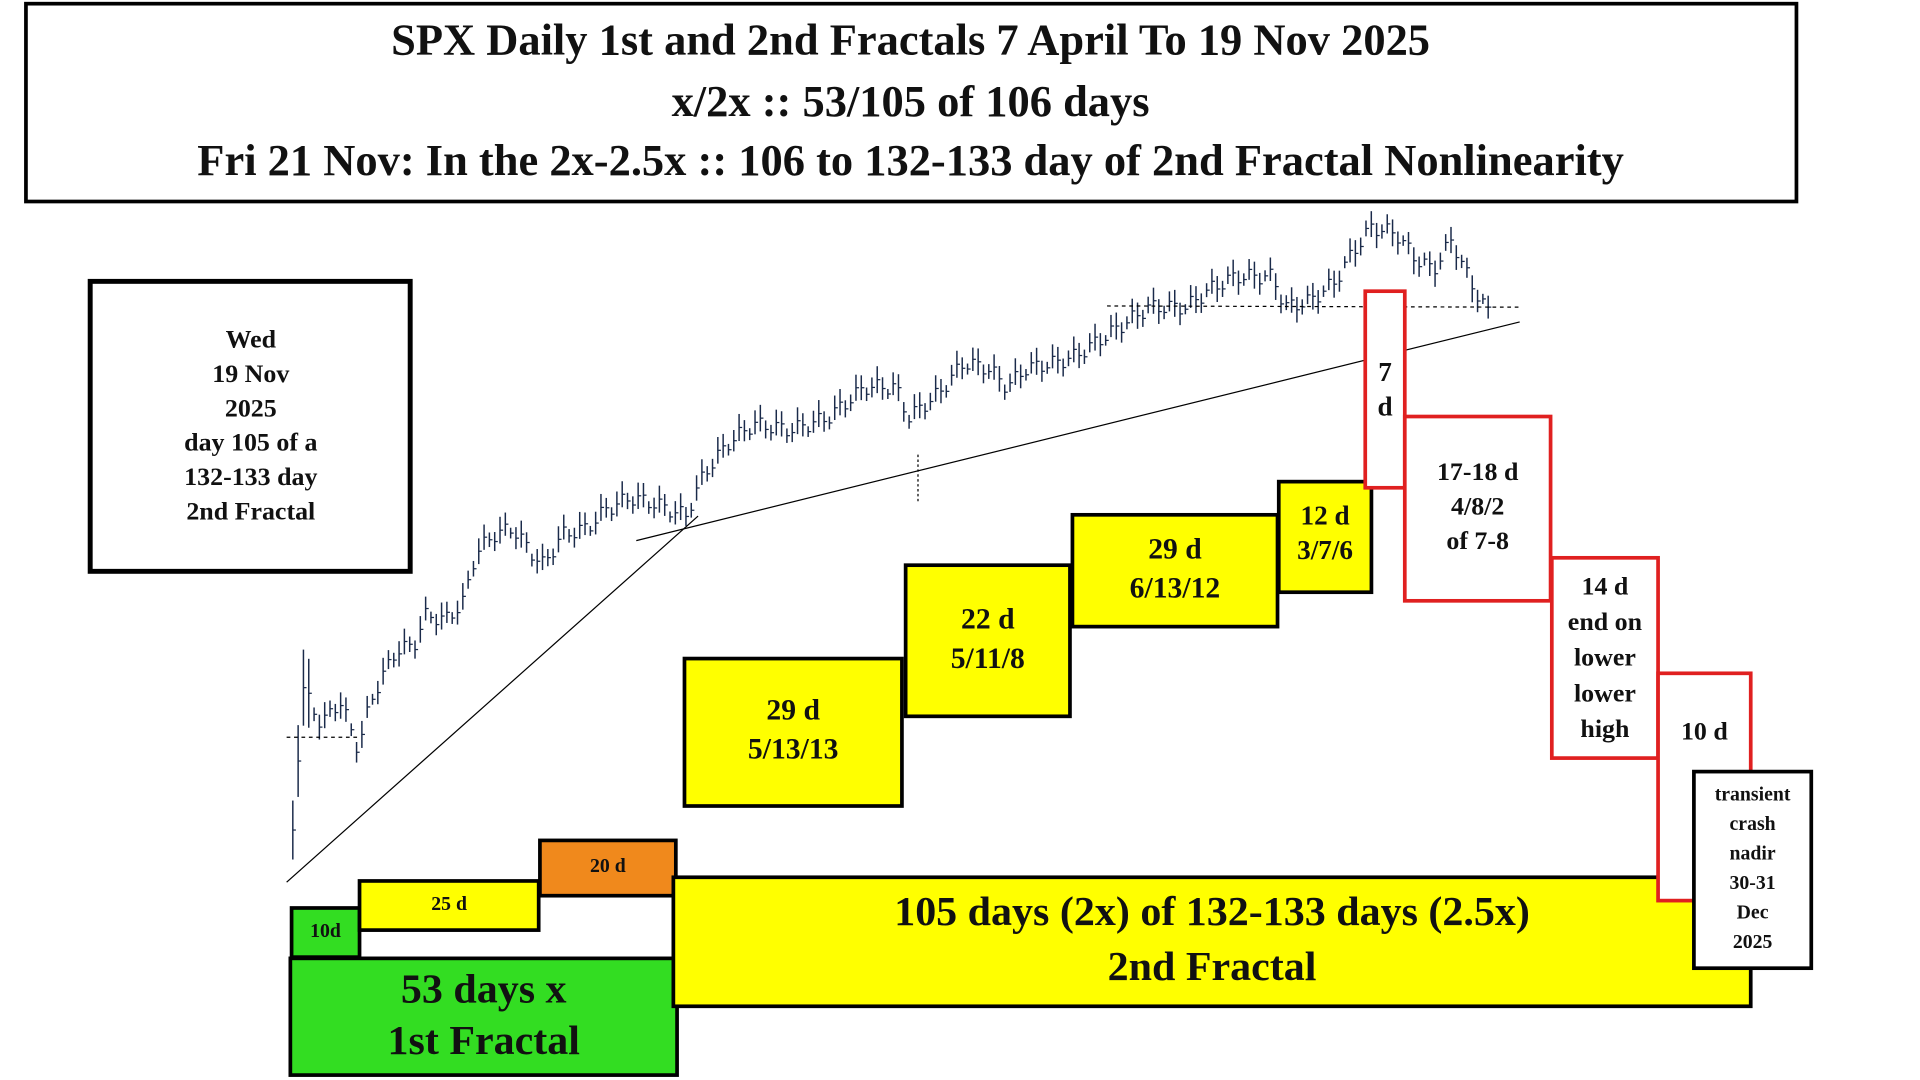 Image resolution: width=1920 pixels, height=1080 pixels. I want to click on box-label: crash, so click(1753, 824).